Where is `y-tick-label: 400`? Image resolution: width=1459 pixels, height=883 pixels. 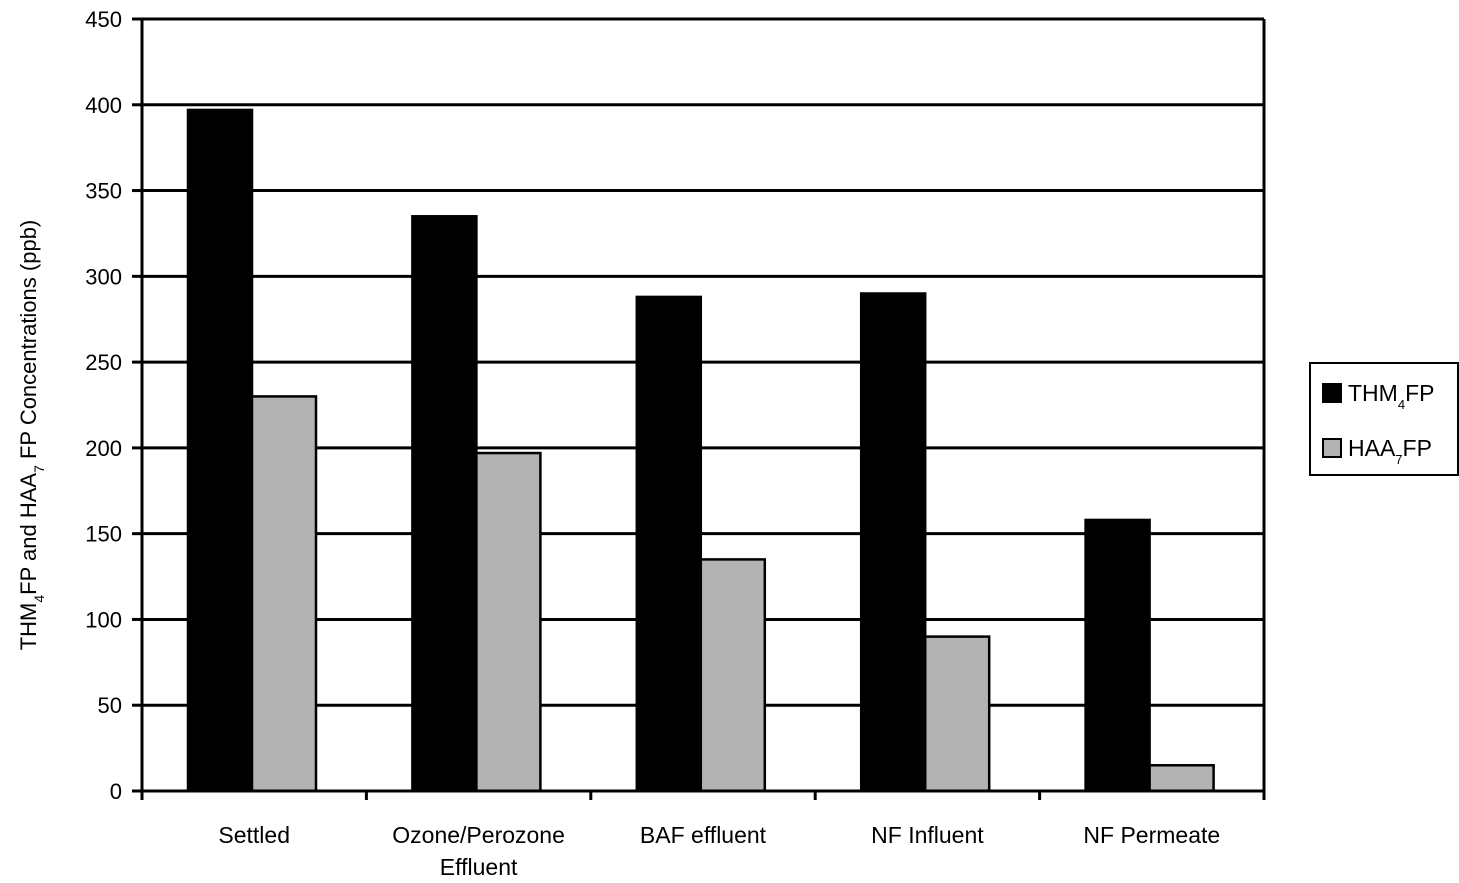 y-tick-label: 400 is located at coordinates (103, 105).